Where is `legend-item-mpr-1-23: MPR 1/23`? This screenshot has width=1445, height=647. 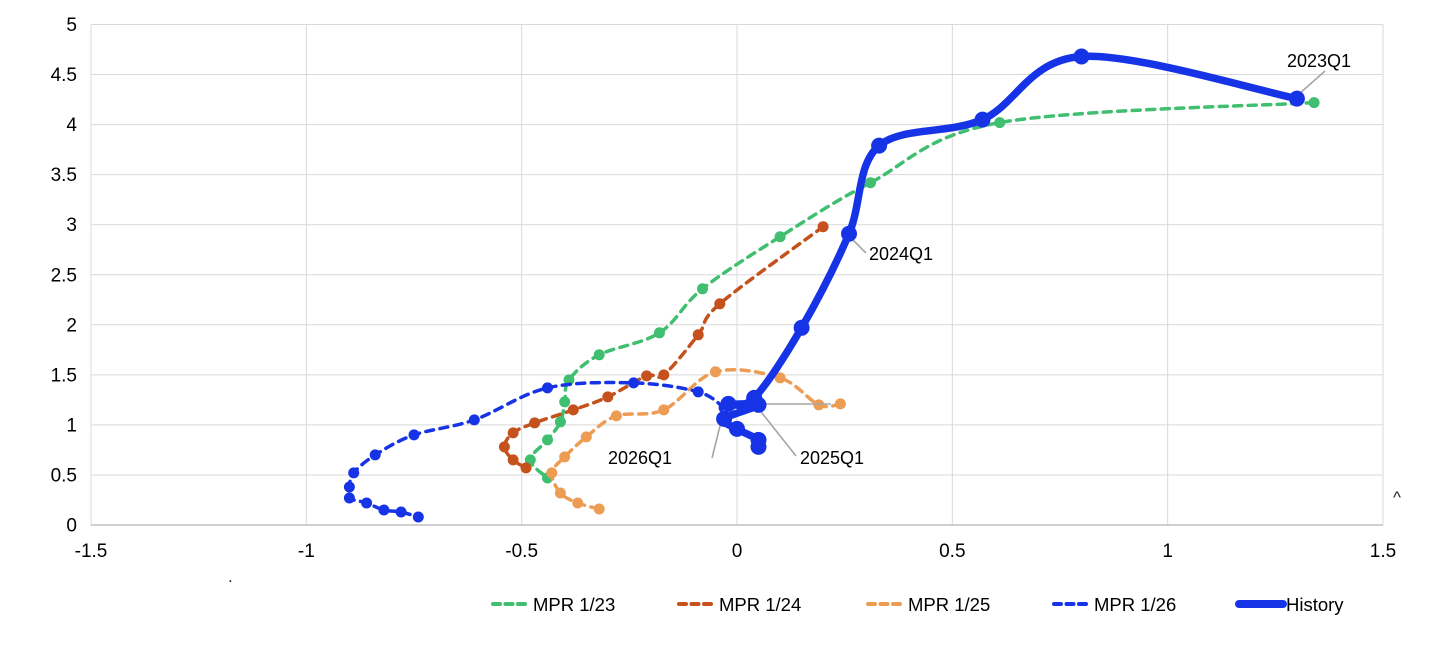 legend-item-mpr-1-23: MPR 1/23 is located at coordinates (553, 604).